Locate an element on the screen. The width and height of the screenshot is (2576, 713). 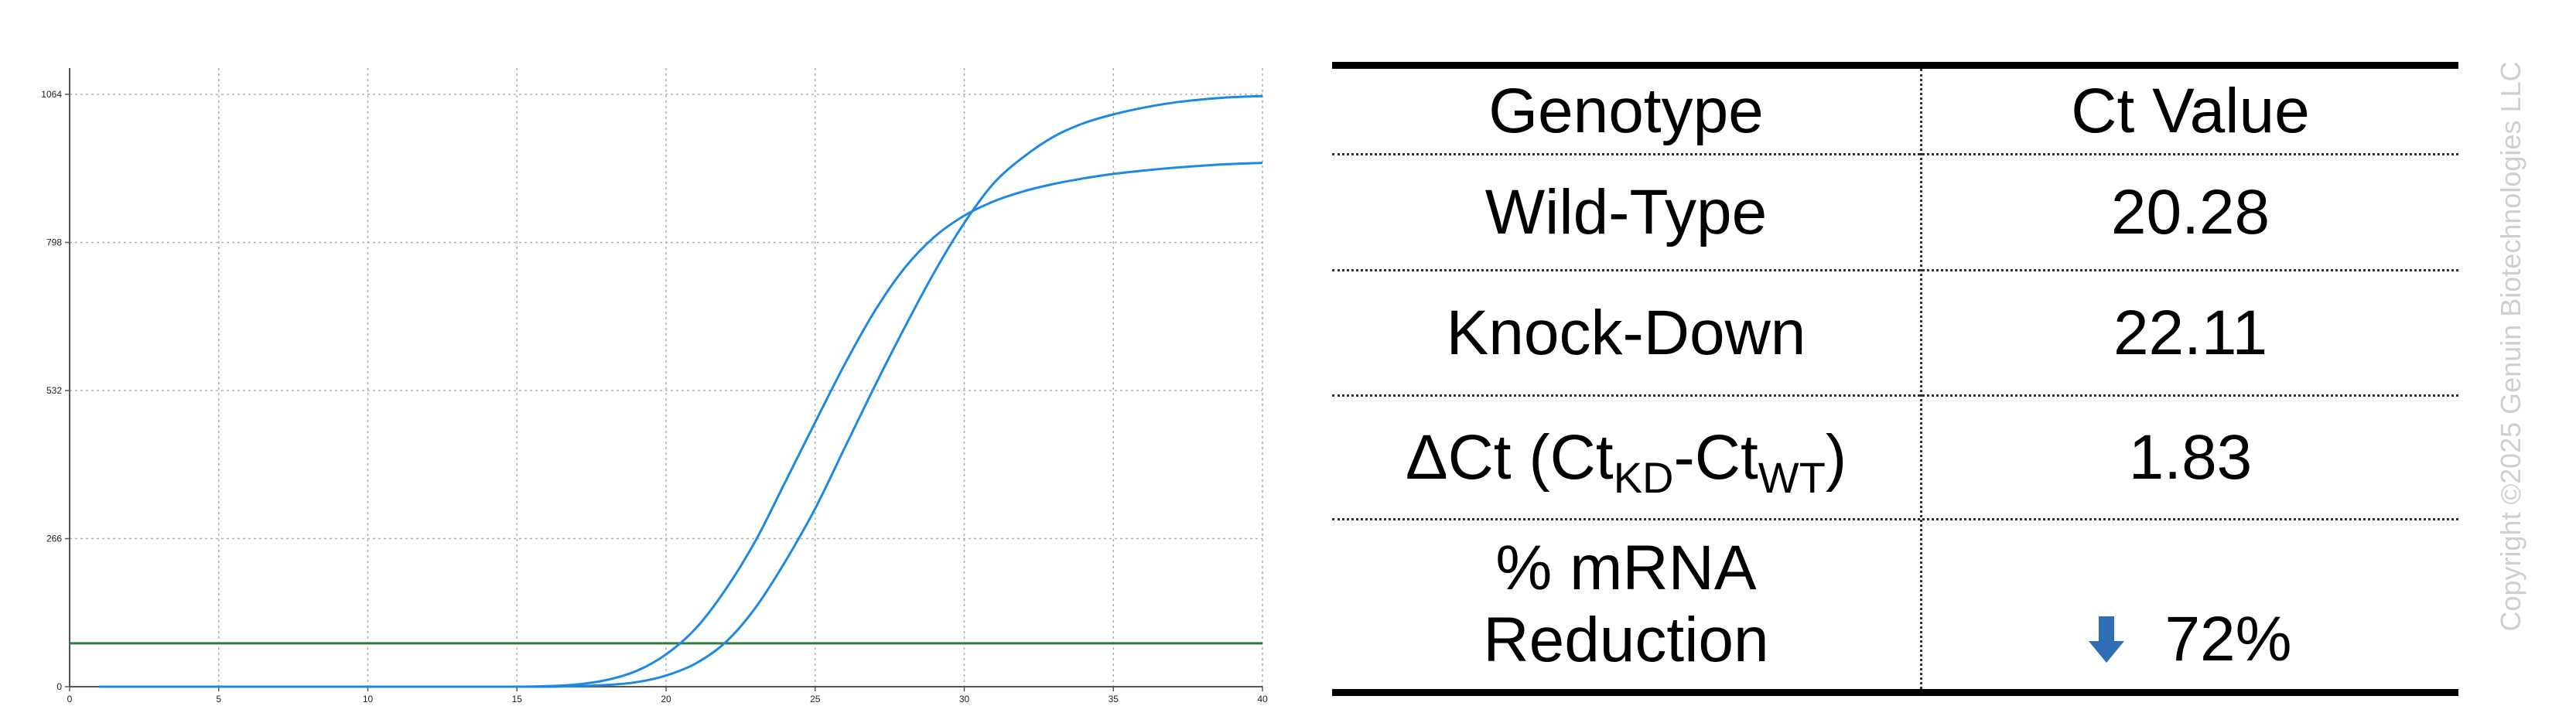
row-wild-type-label: Wild-Type is located at coordinates (1626, 211).